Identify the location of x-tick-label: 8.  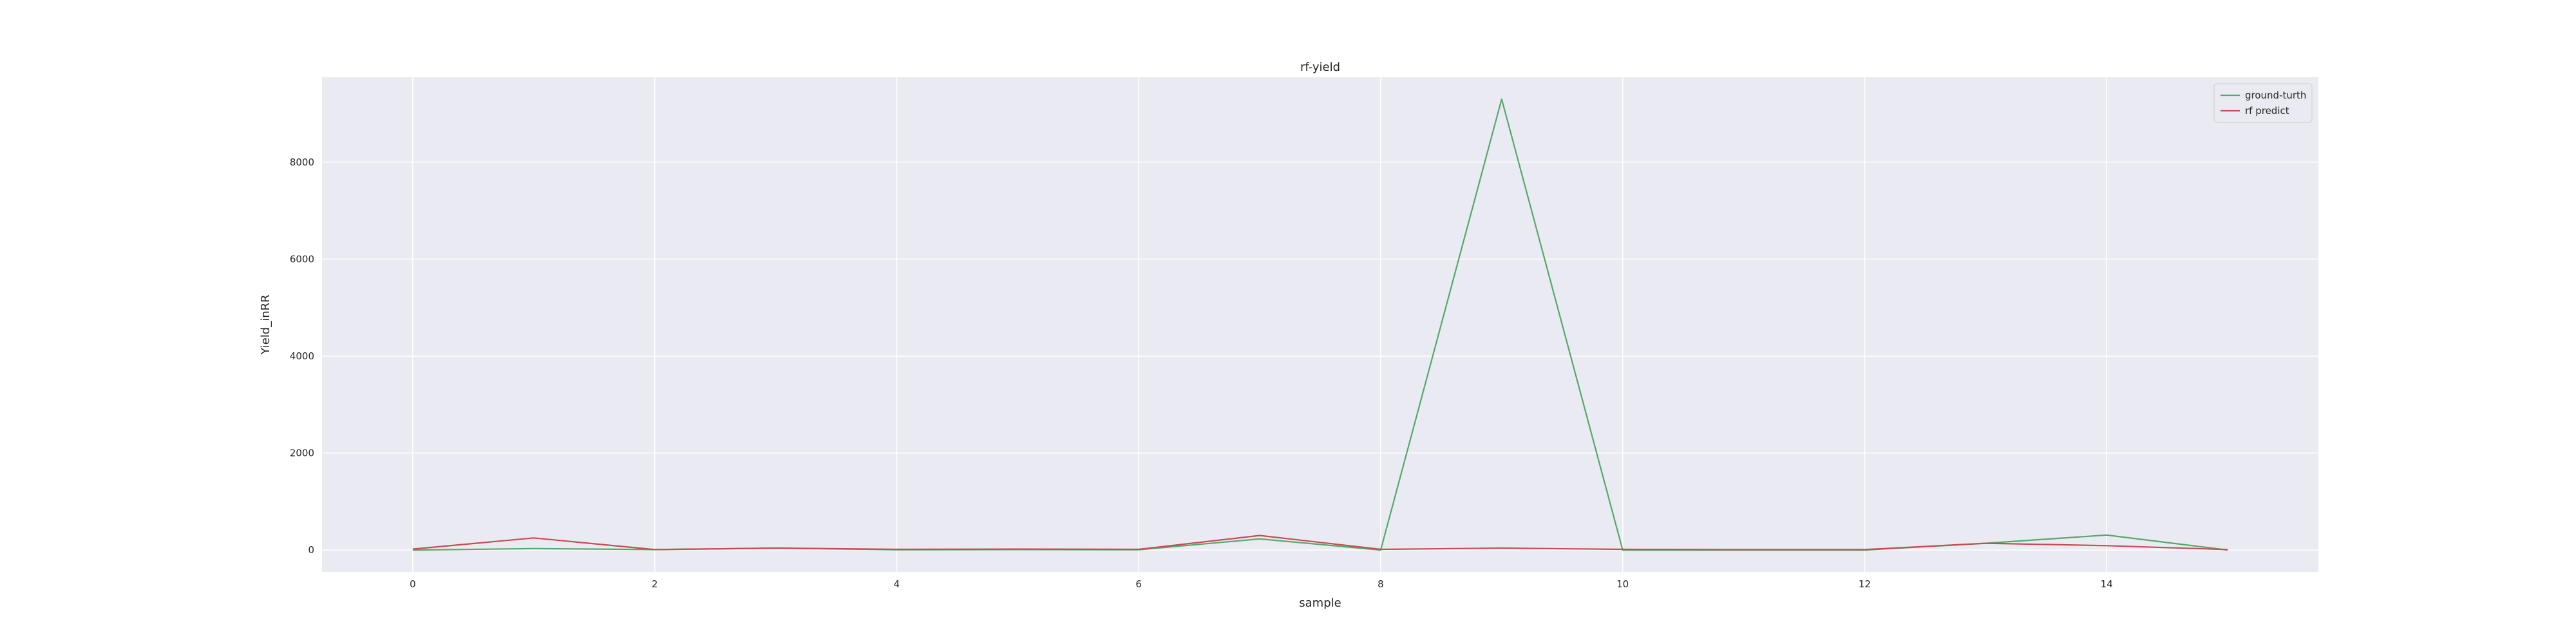
(1381, 584).